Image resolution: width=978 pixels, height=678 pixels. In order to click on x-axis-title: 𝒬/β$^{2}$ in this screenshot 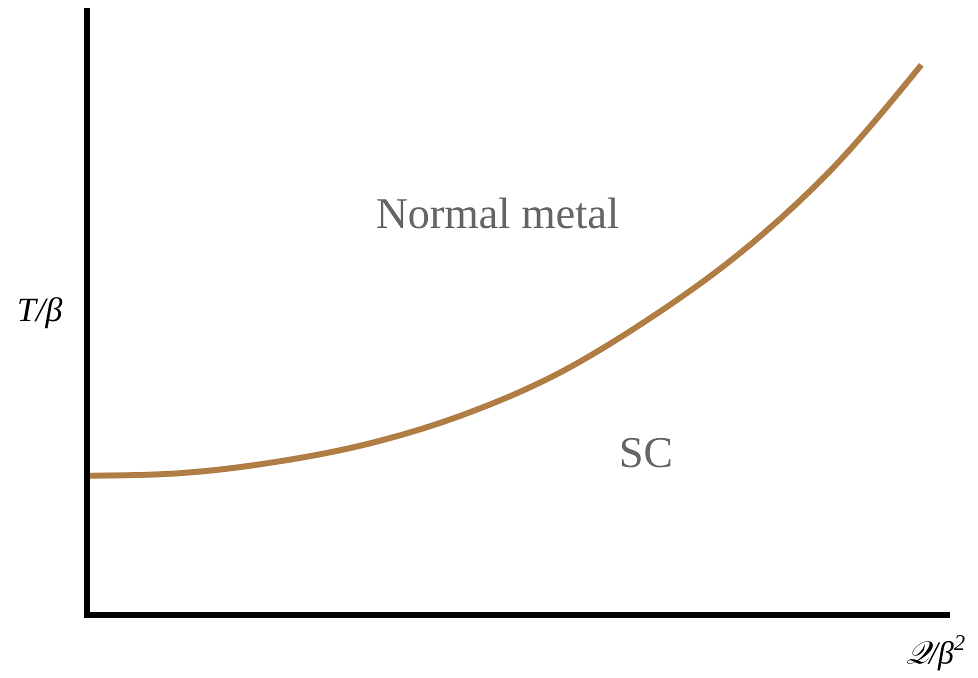, I will do `click(936, 650)`.